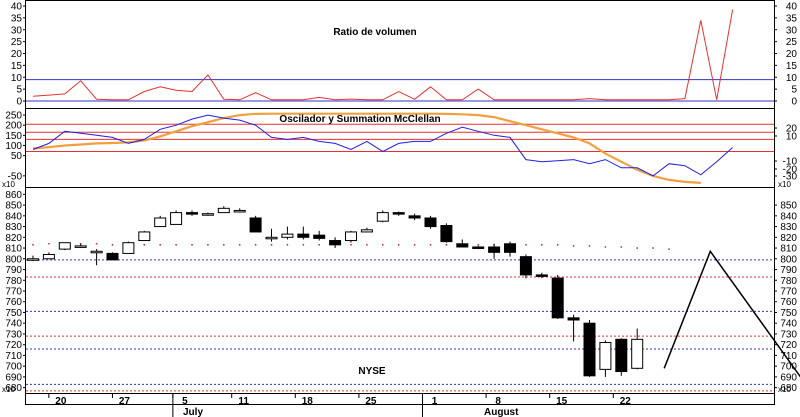  Describe the element at coordinates (788, 249) in the screenshot. I see `y-tick-right-13: 810` at that location.